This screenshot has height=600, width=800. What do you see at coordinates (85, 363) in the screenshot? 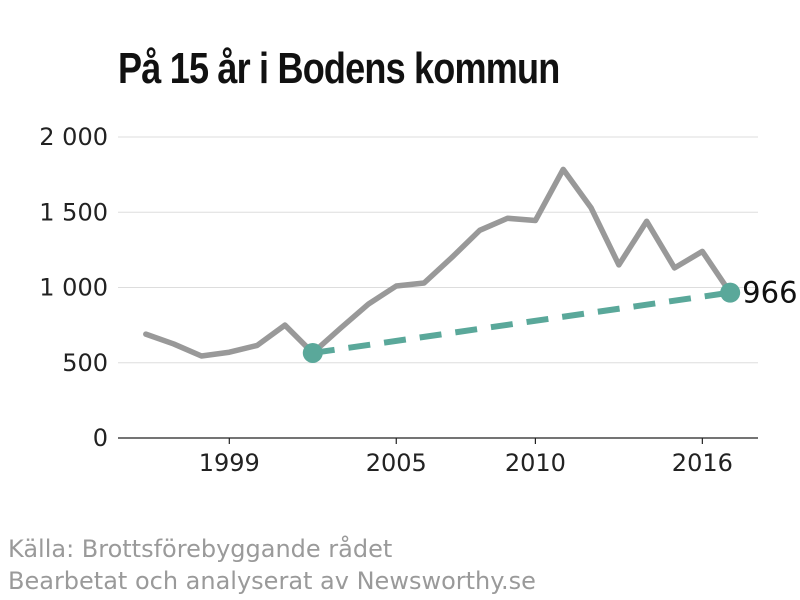
I see `y-tick-label: 500` at bounding box center [85, 363].